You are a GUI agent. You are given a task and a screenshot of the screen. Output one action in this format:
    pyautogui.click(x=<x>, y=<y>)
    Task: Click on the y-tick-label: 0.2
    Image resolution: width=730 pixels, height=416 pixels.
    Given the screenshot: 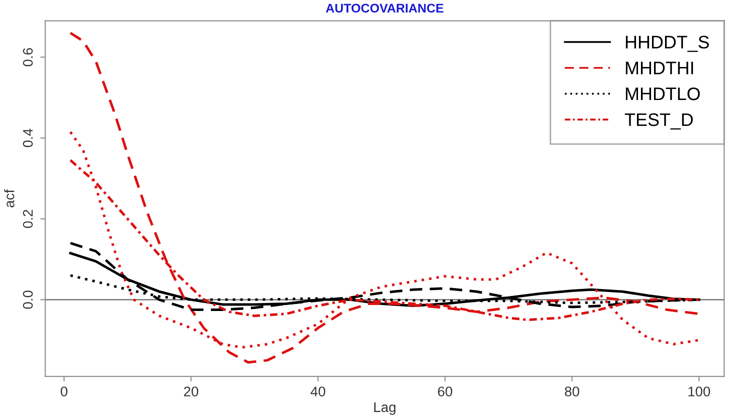 What is the action you would take?
    pyautogui.click(x=27, y=219)
    